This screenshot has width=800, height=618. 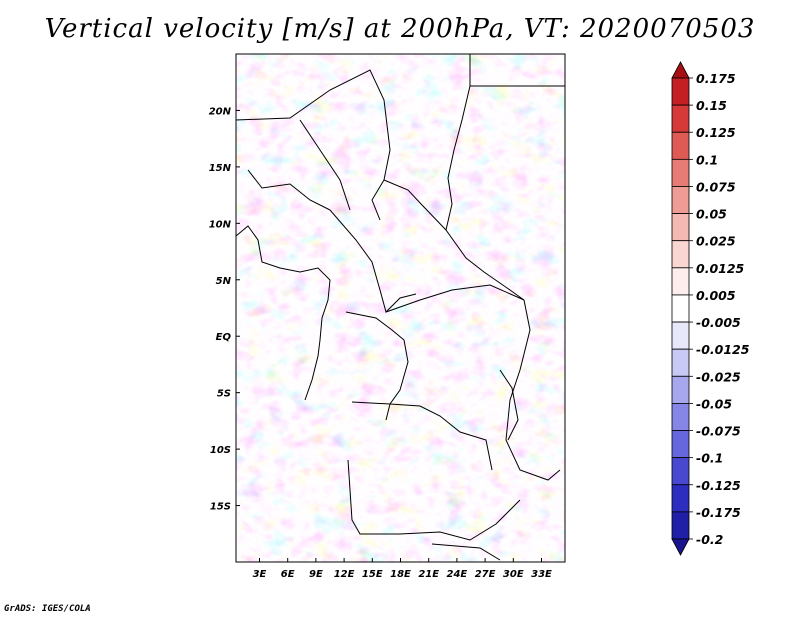 I want to click on colorbar-label: -0.1, so click(x=709, y=458).